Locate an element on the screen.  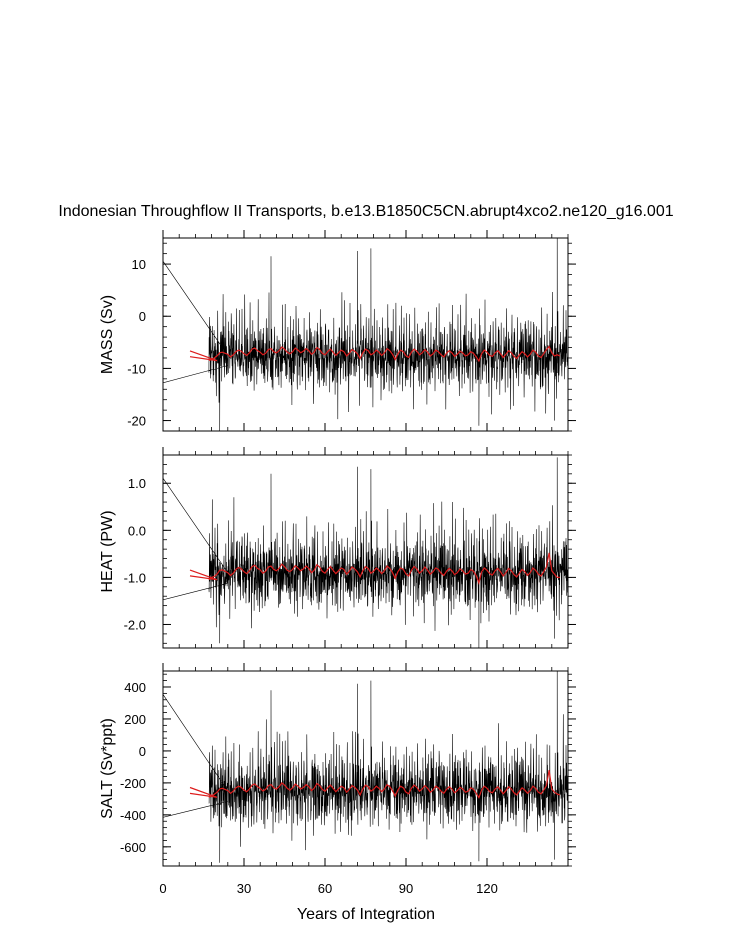
y-tick-label: -600 is located at coordinates (133, 847).